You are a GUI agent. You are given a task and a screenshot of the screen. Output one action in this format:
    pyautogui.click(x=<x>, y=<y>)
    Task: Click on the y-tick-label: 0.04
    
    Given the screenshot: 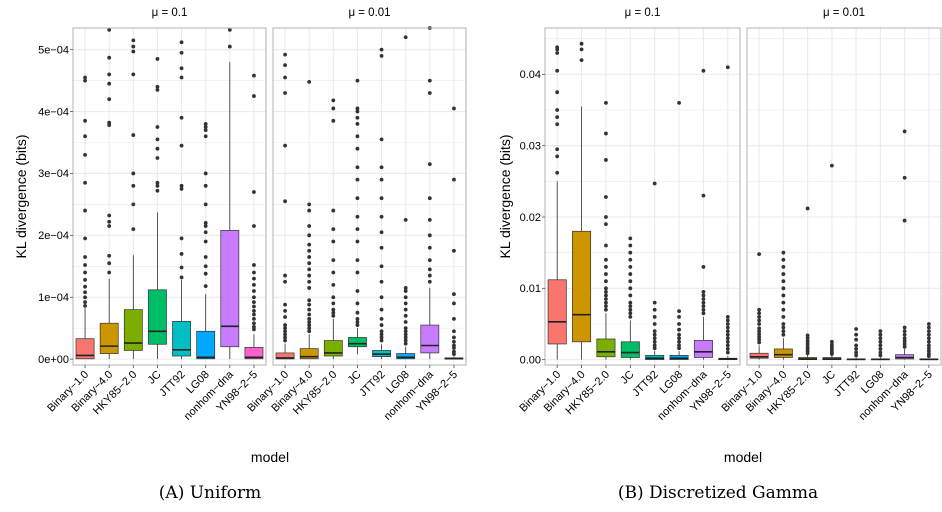 What is the action you would take?
    pyautogui.click(x=530, y=75)
    